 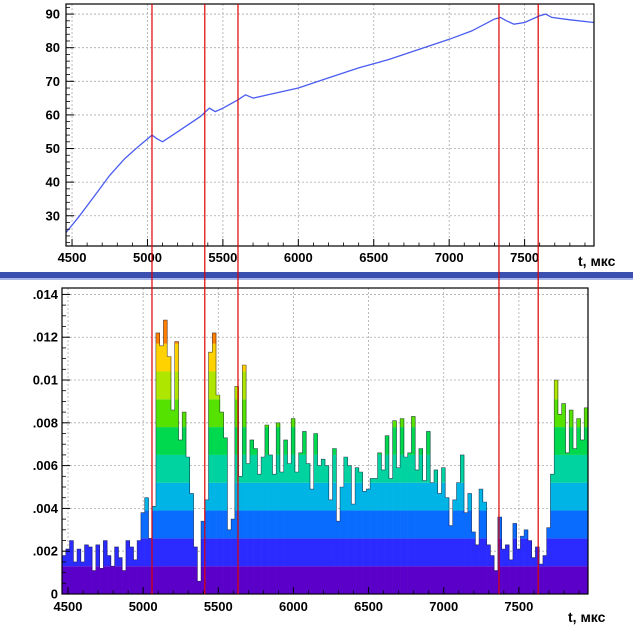 I want to click on top-x-tick-label: 6500, so click(x=373, y=257).